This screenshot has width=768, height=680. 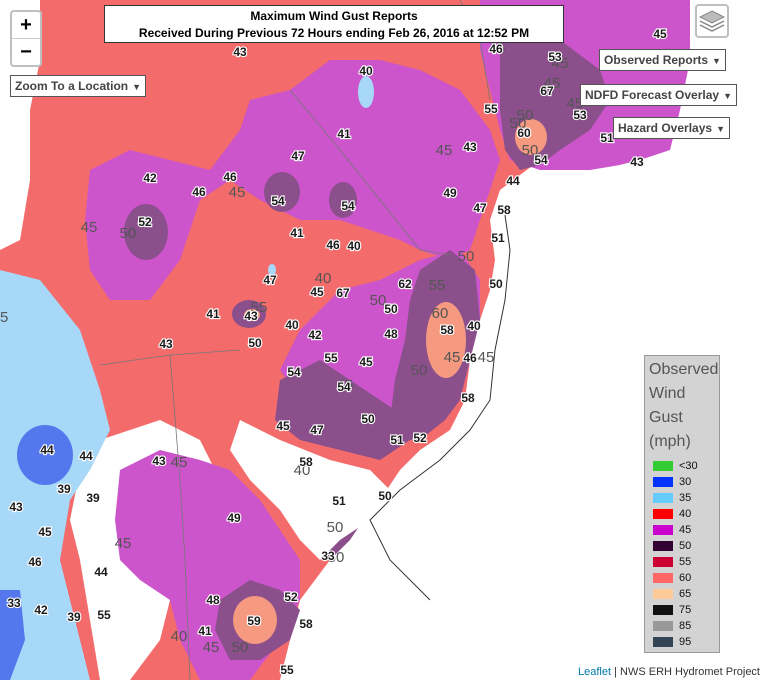 I want to click on hazard-overlays-dropdown: Hazard Overlays ▼, so click(x=671, y=128).